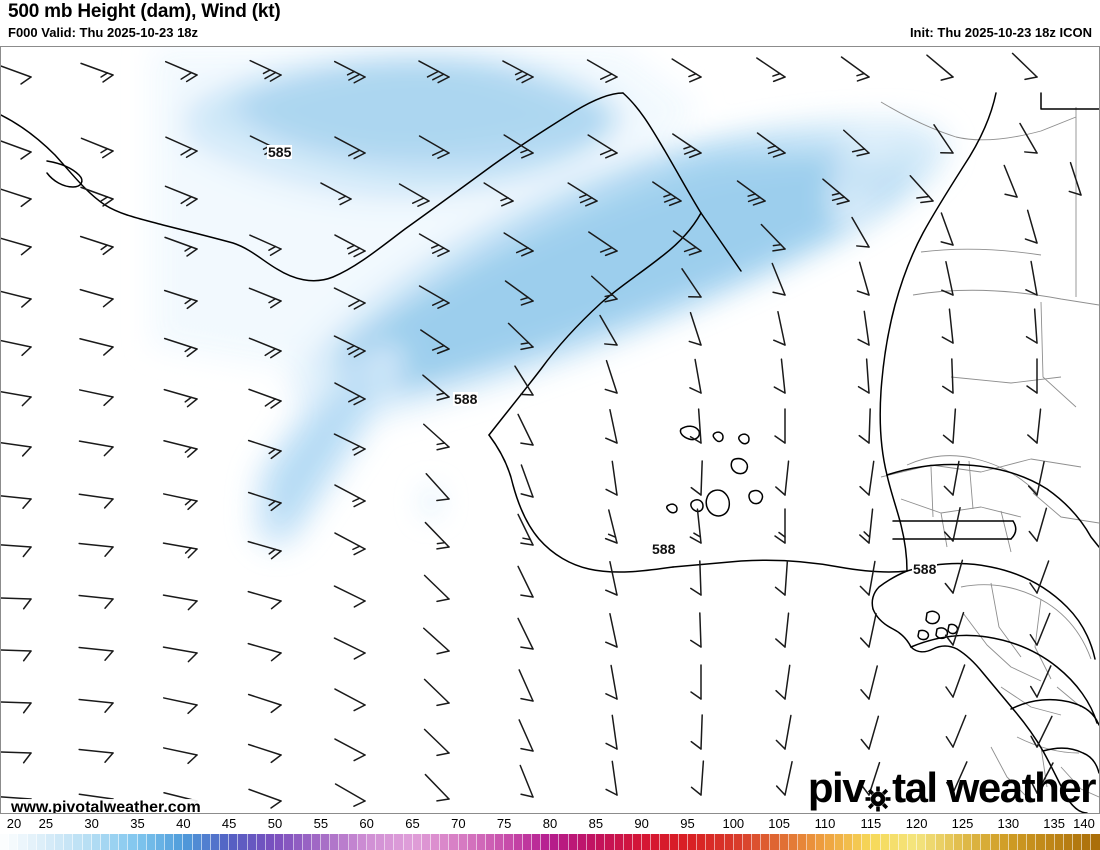  What do you see at coordinates (836, 787) in the screenshot?
I see `logo-text-part1: piv` at bounding box center [836, 787].